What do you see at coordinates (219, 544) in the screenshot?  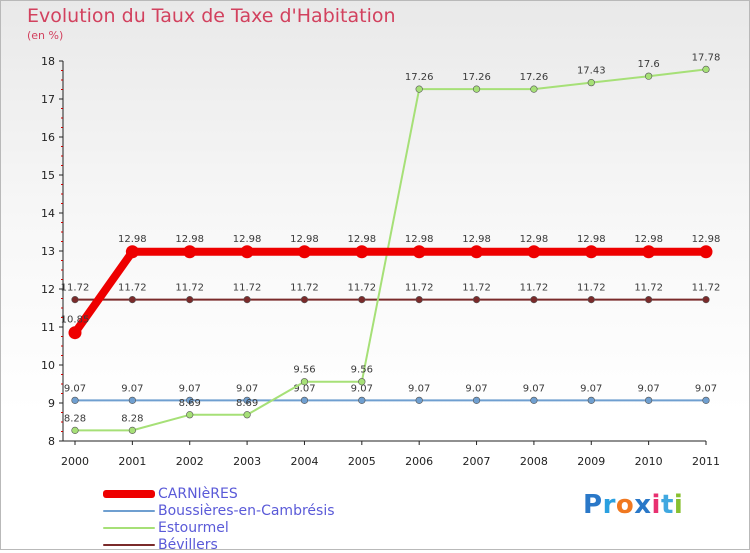 I see `legend-item: Bévillers` at bounding box center [219, 544].